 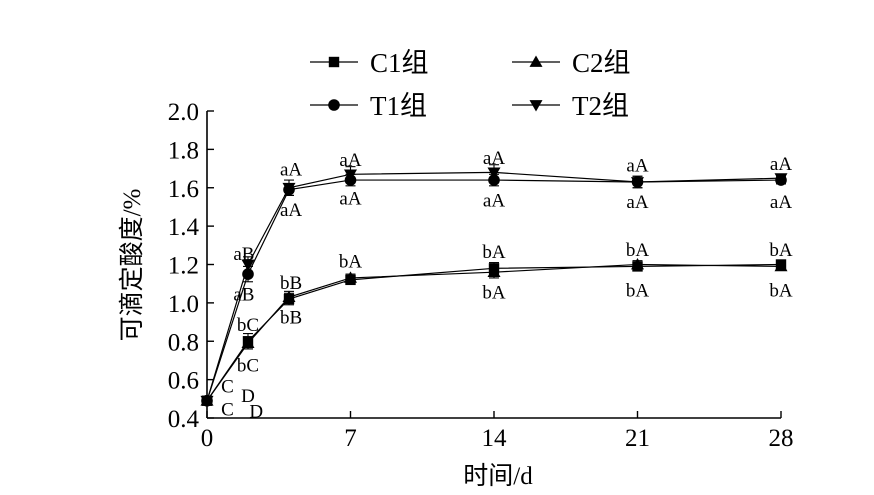 What do you see at coordinates (495, 438) in the screenshot?
I see `x-tick-label-14: 14` at bounding box center [495, 438].